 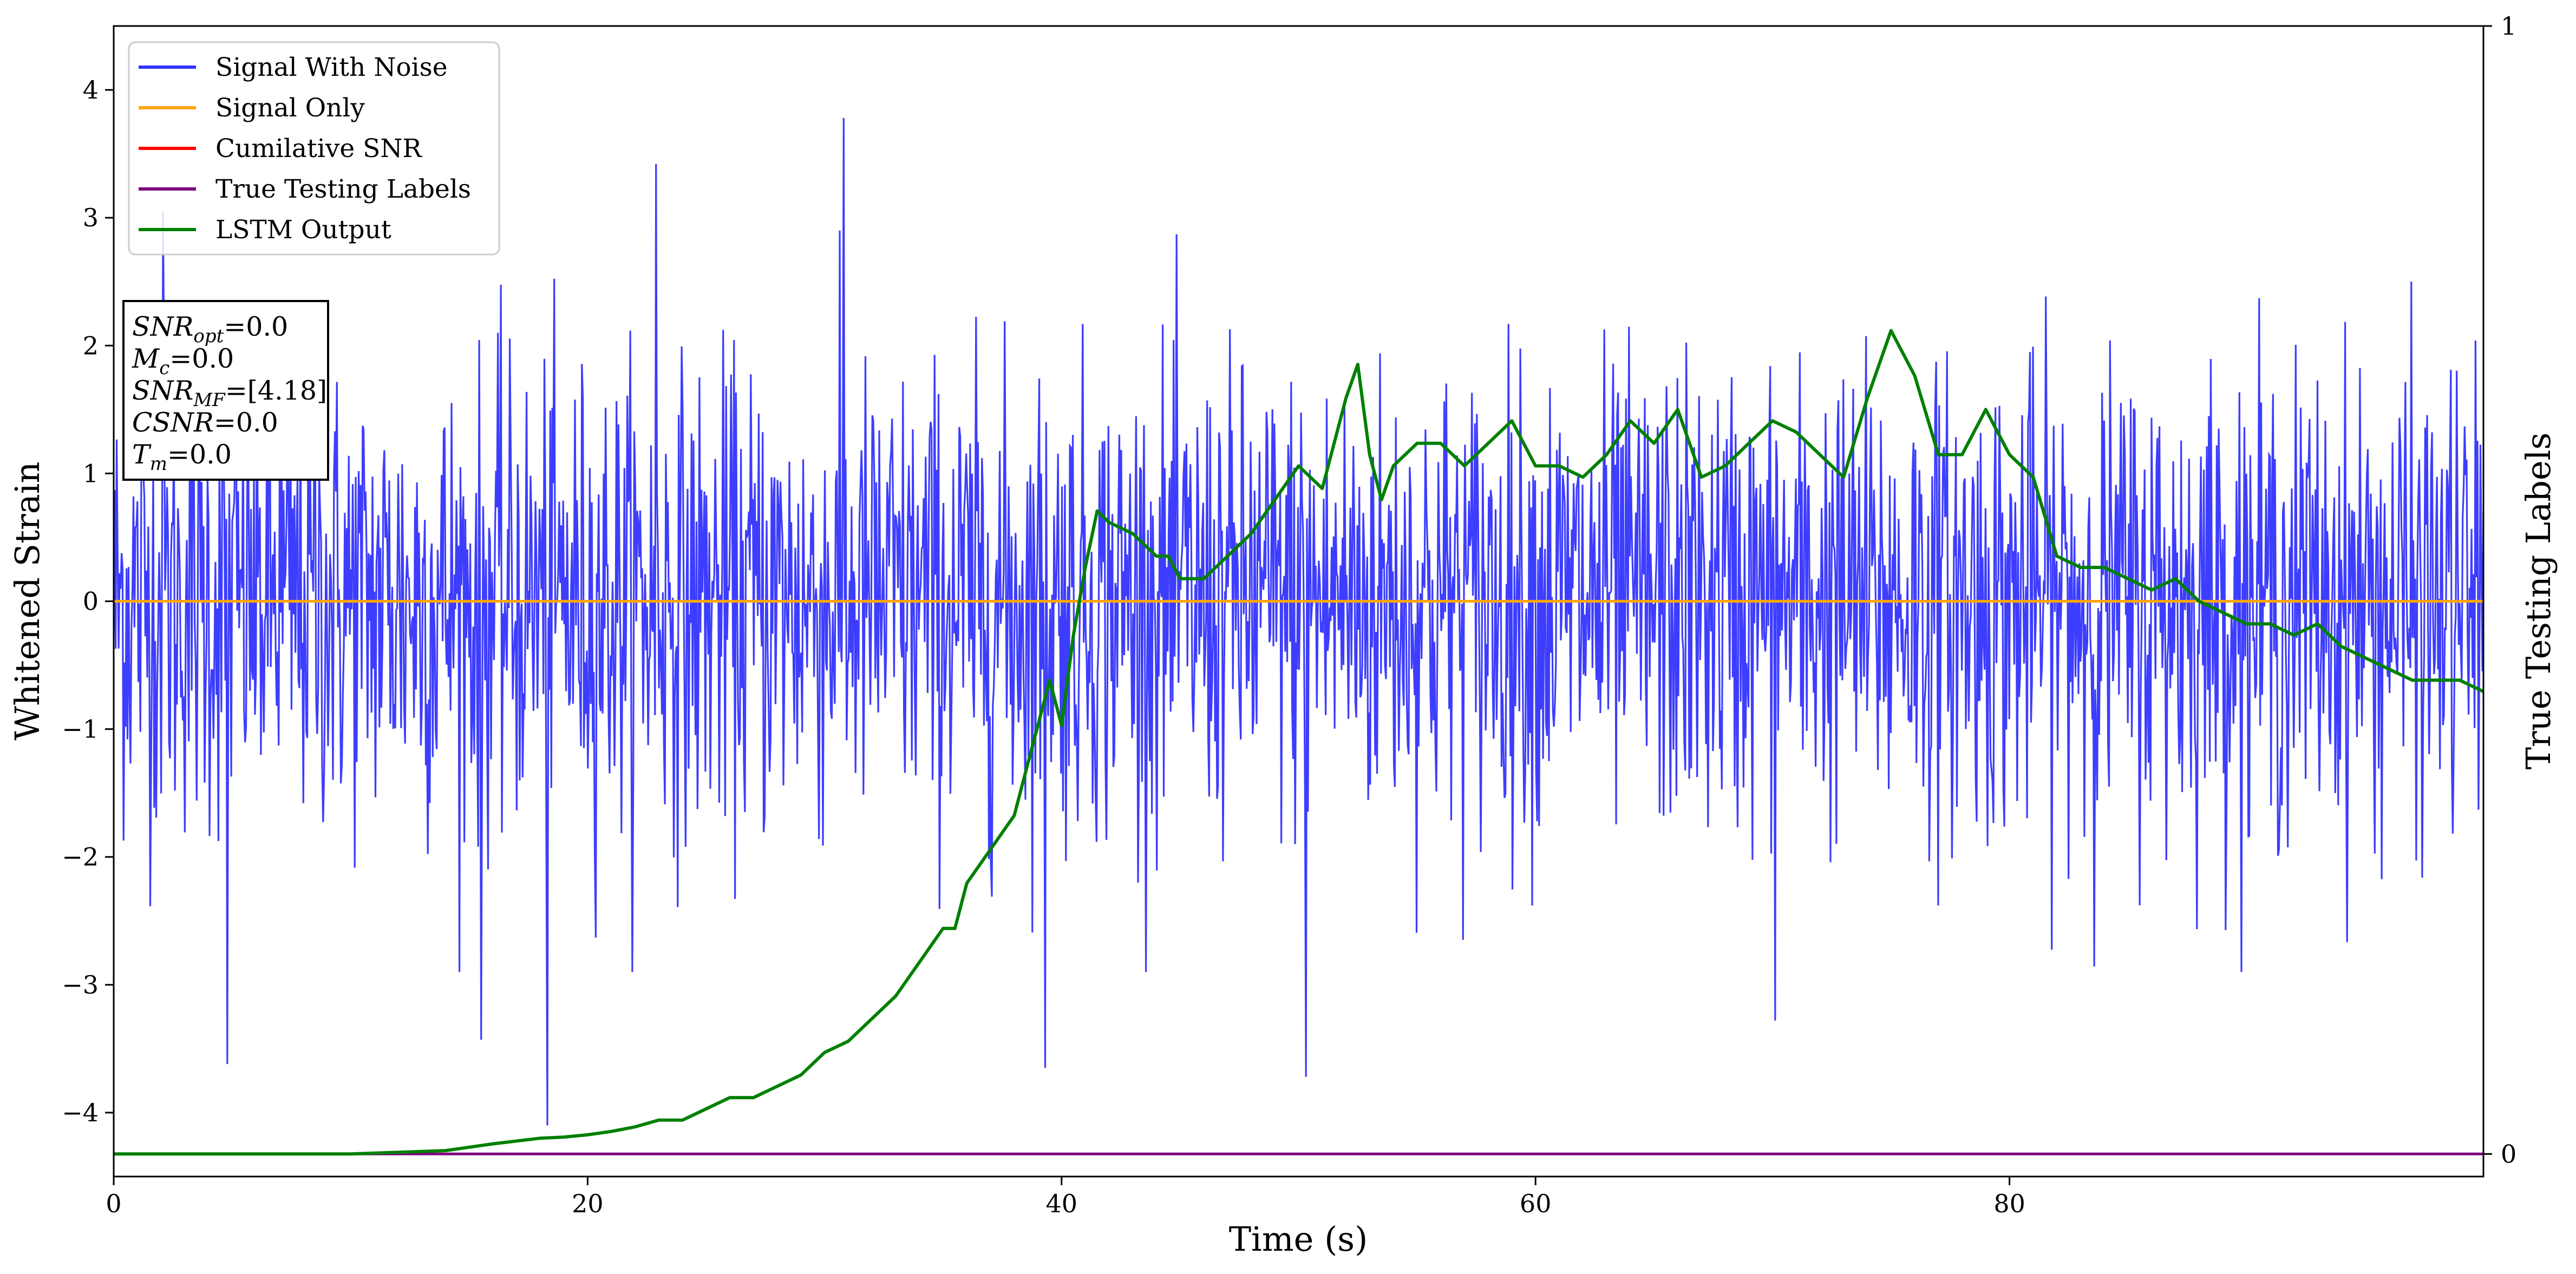 I want to click on legend-box, so click(x=314, y=148).